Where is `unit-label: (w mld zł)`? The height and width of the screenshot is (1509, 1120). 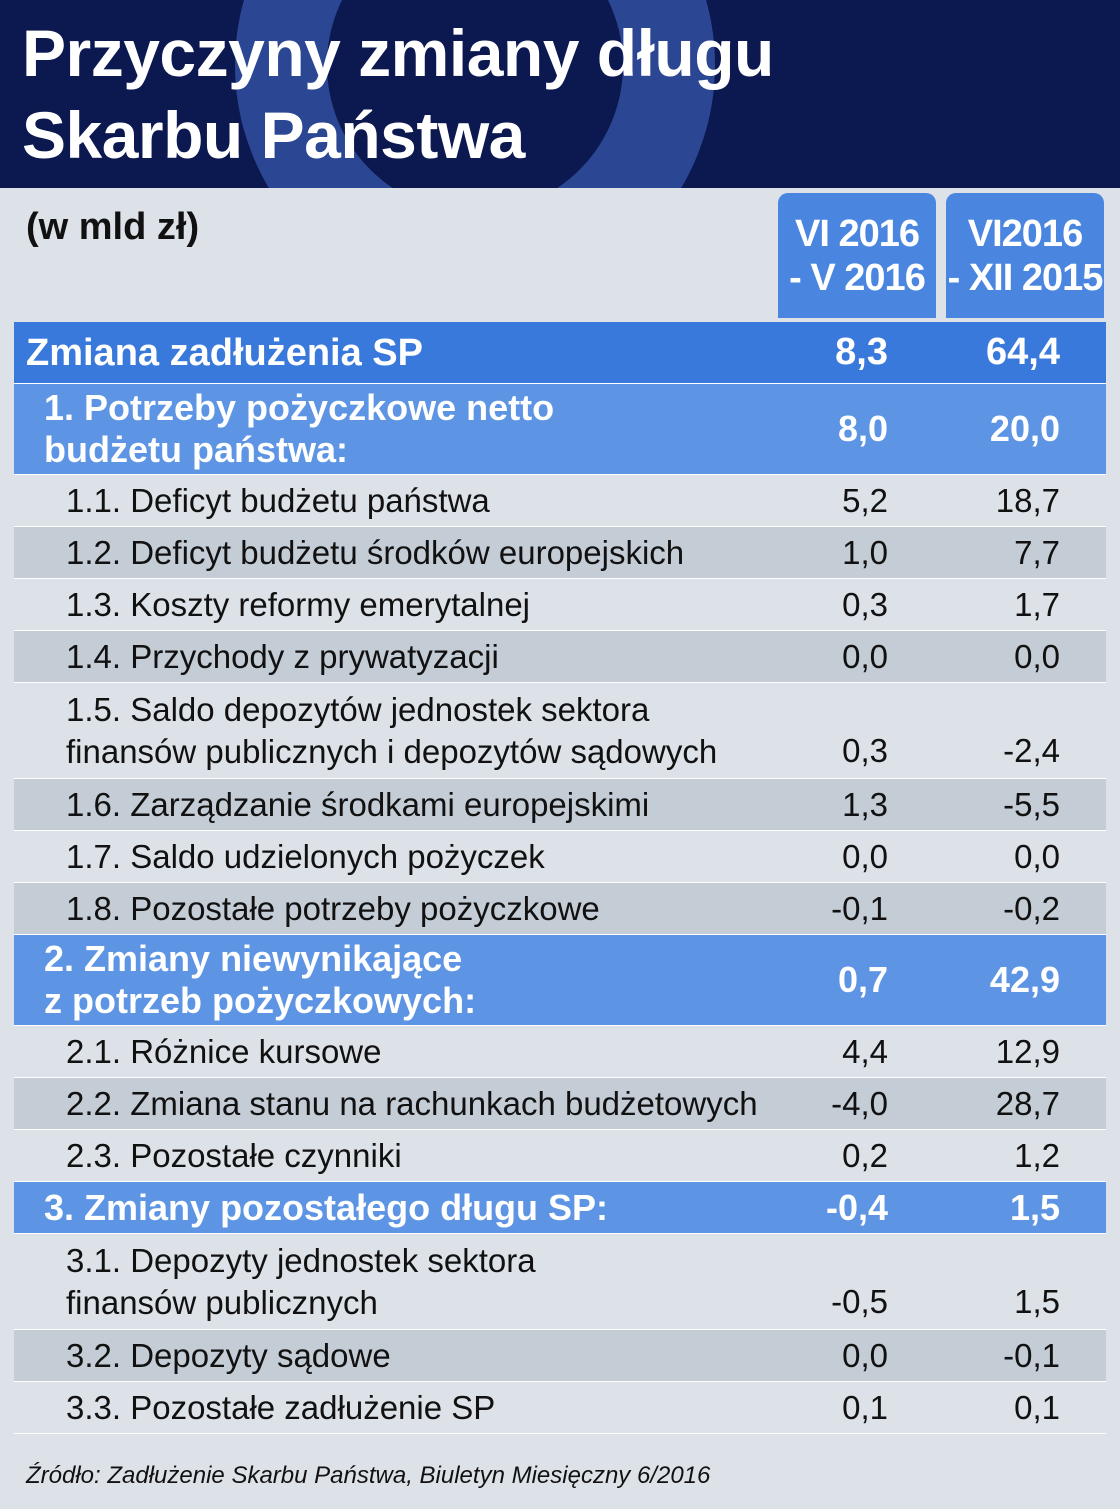 unit-label: (w mld zł) is located at coordinates (113, 227).